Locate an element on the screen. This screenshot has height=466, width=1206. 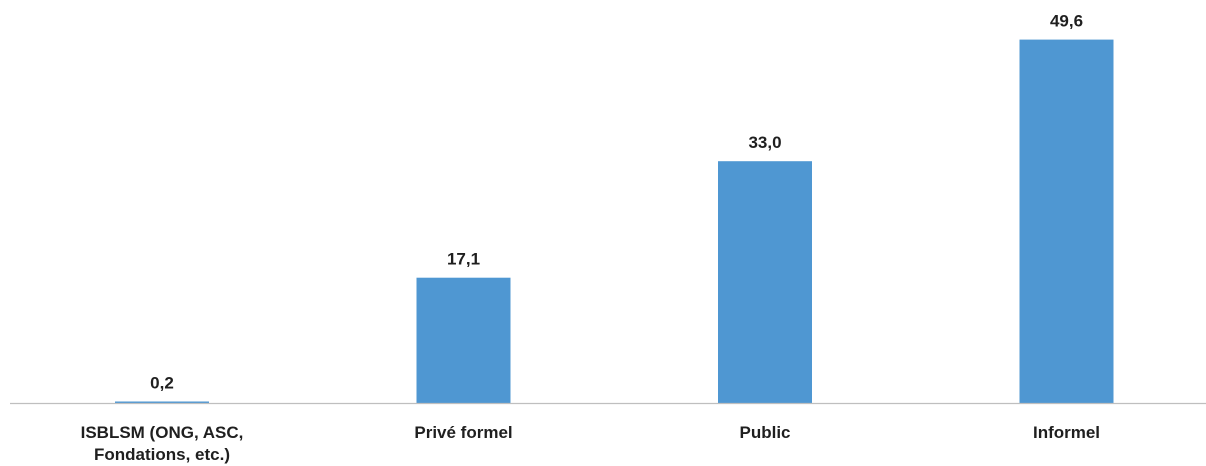
category-label-0-line-1: Fondations, etc.) is located at coordinates (162, 454).